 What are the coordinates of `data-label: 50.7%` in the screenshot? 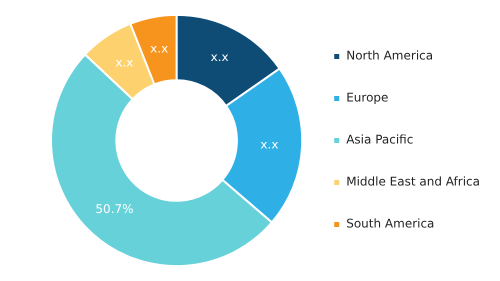 It's located at (114, 209).